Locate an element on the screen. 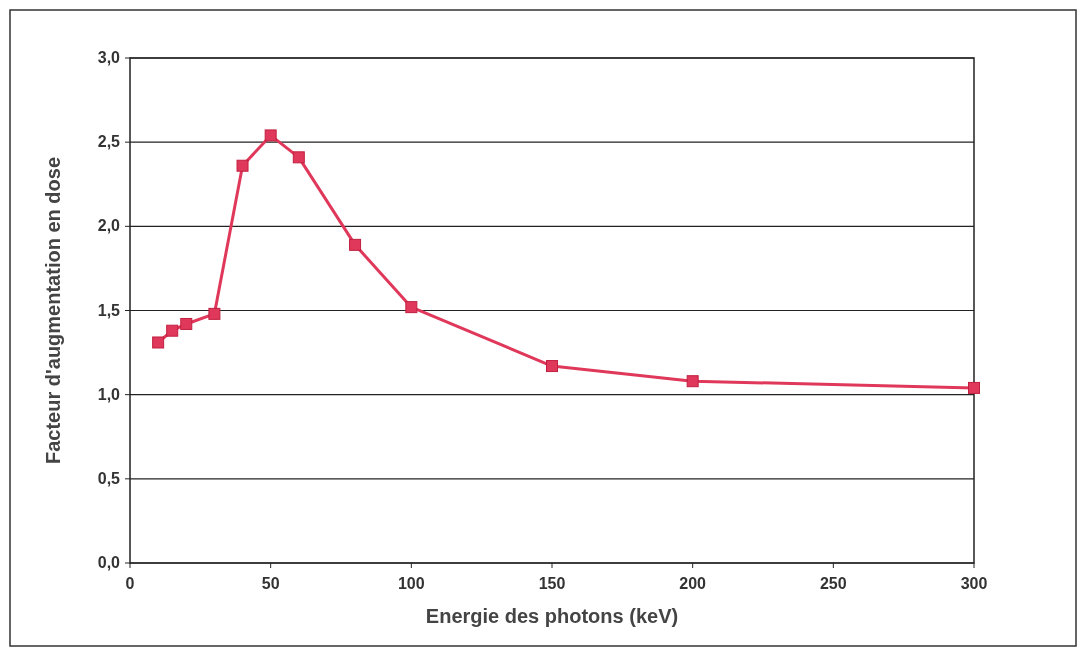 The width and height of the screenshot is (1087, 651). y-tick-label: 0,0 is located at coordinates (109, 562).